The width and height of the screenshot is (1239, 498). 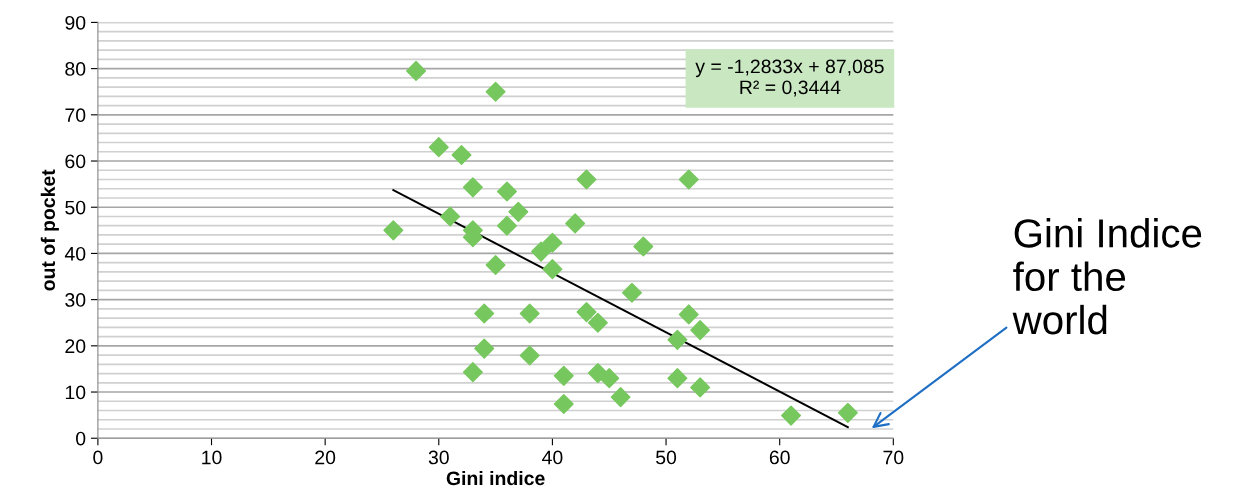 I want to click on x-tick-label: 30, so click(x=438, y=457).